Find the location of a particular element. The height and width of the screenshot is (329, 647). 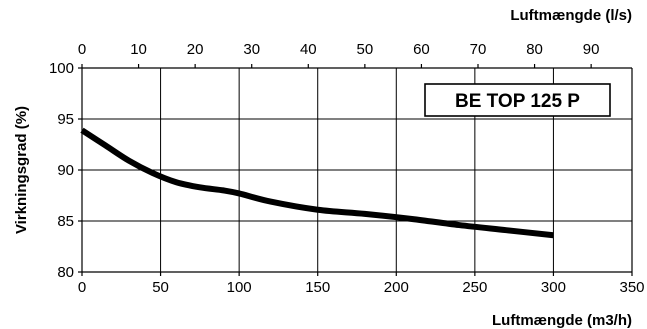

y-tick-label: 85 is located at coordinates (65, 221).